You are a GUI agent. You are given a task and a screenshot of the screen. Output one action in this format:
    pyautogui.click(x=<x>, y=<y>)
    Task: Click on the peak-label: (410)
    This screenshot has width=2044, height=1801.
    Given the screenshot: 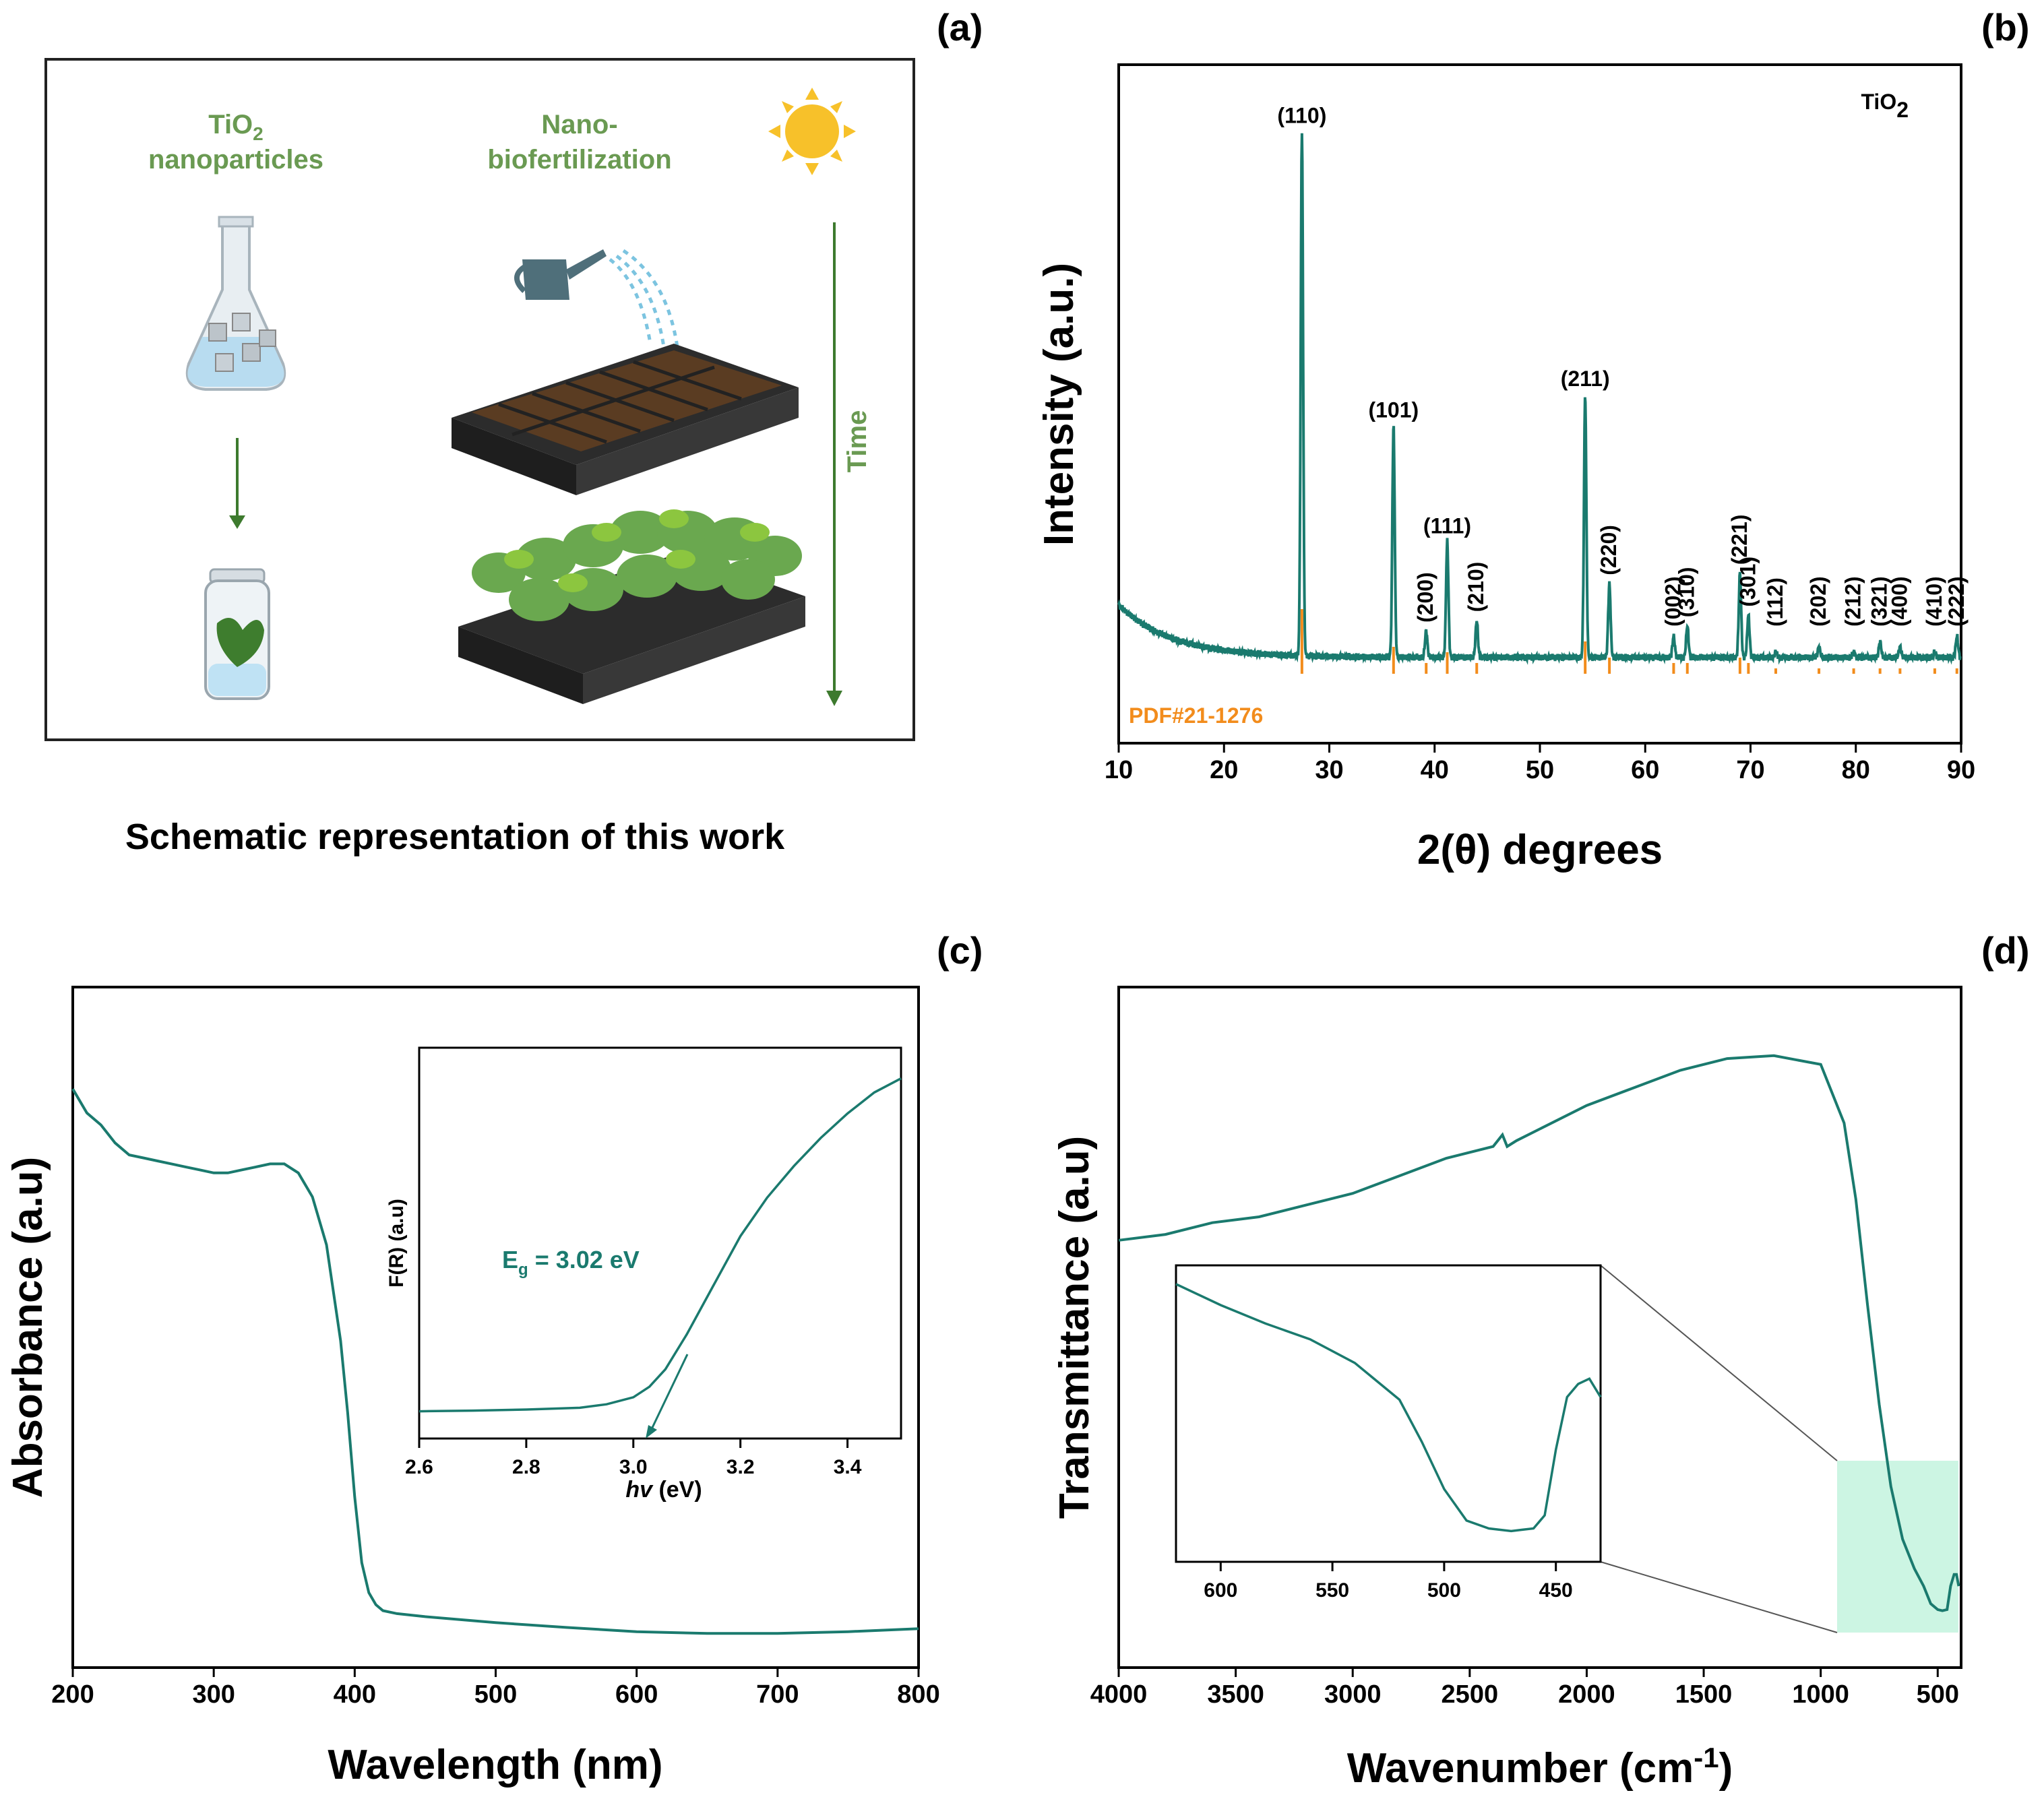 What is the action you would take?
    pyautogui.click(x=1934, y=601)
    